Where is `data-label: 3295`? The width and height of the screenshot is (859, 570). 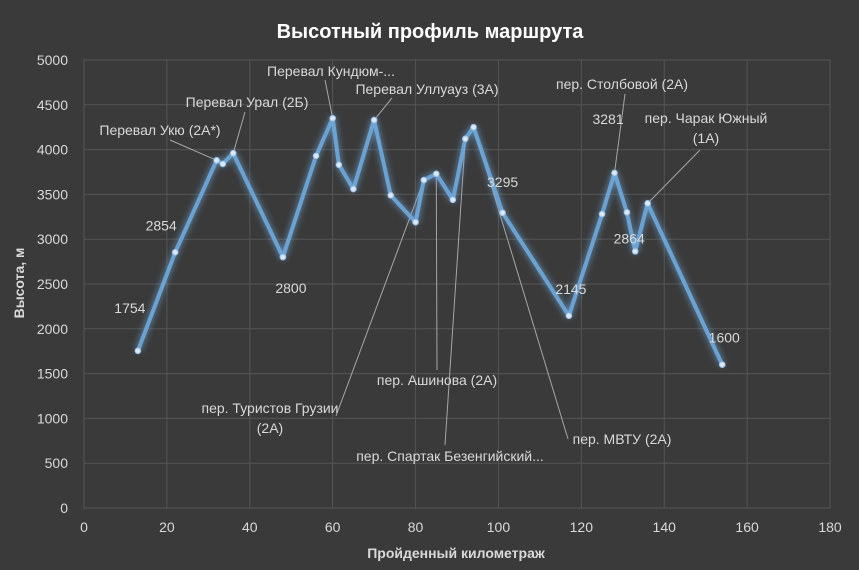 data-label: 3295 is located at coordinates (502, 182).